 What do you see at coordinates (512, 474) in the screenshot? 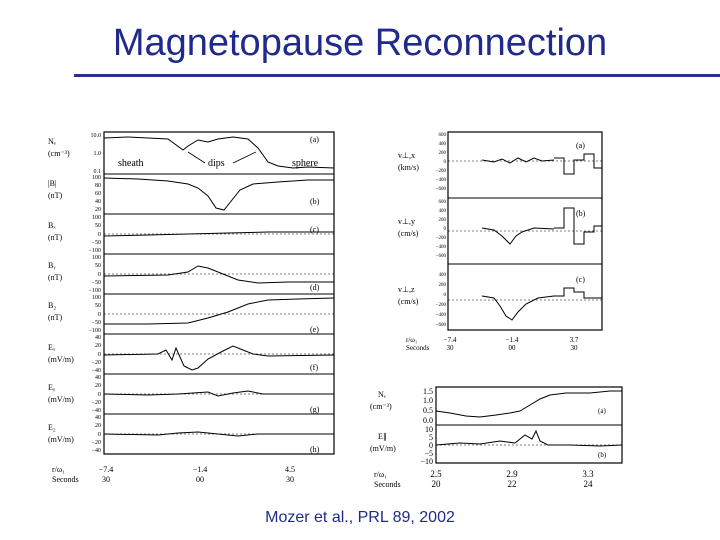
I see `x-tick-label: 2.9` at bounding box center [512, 474].